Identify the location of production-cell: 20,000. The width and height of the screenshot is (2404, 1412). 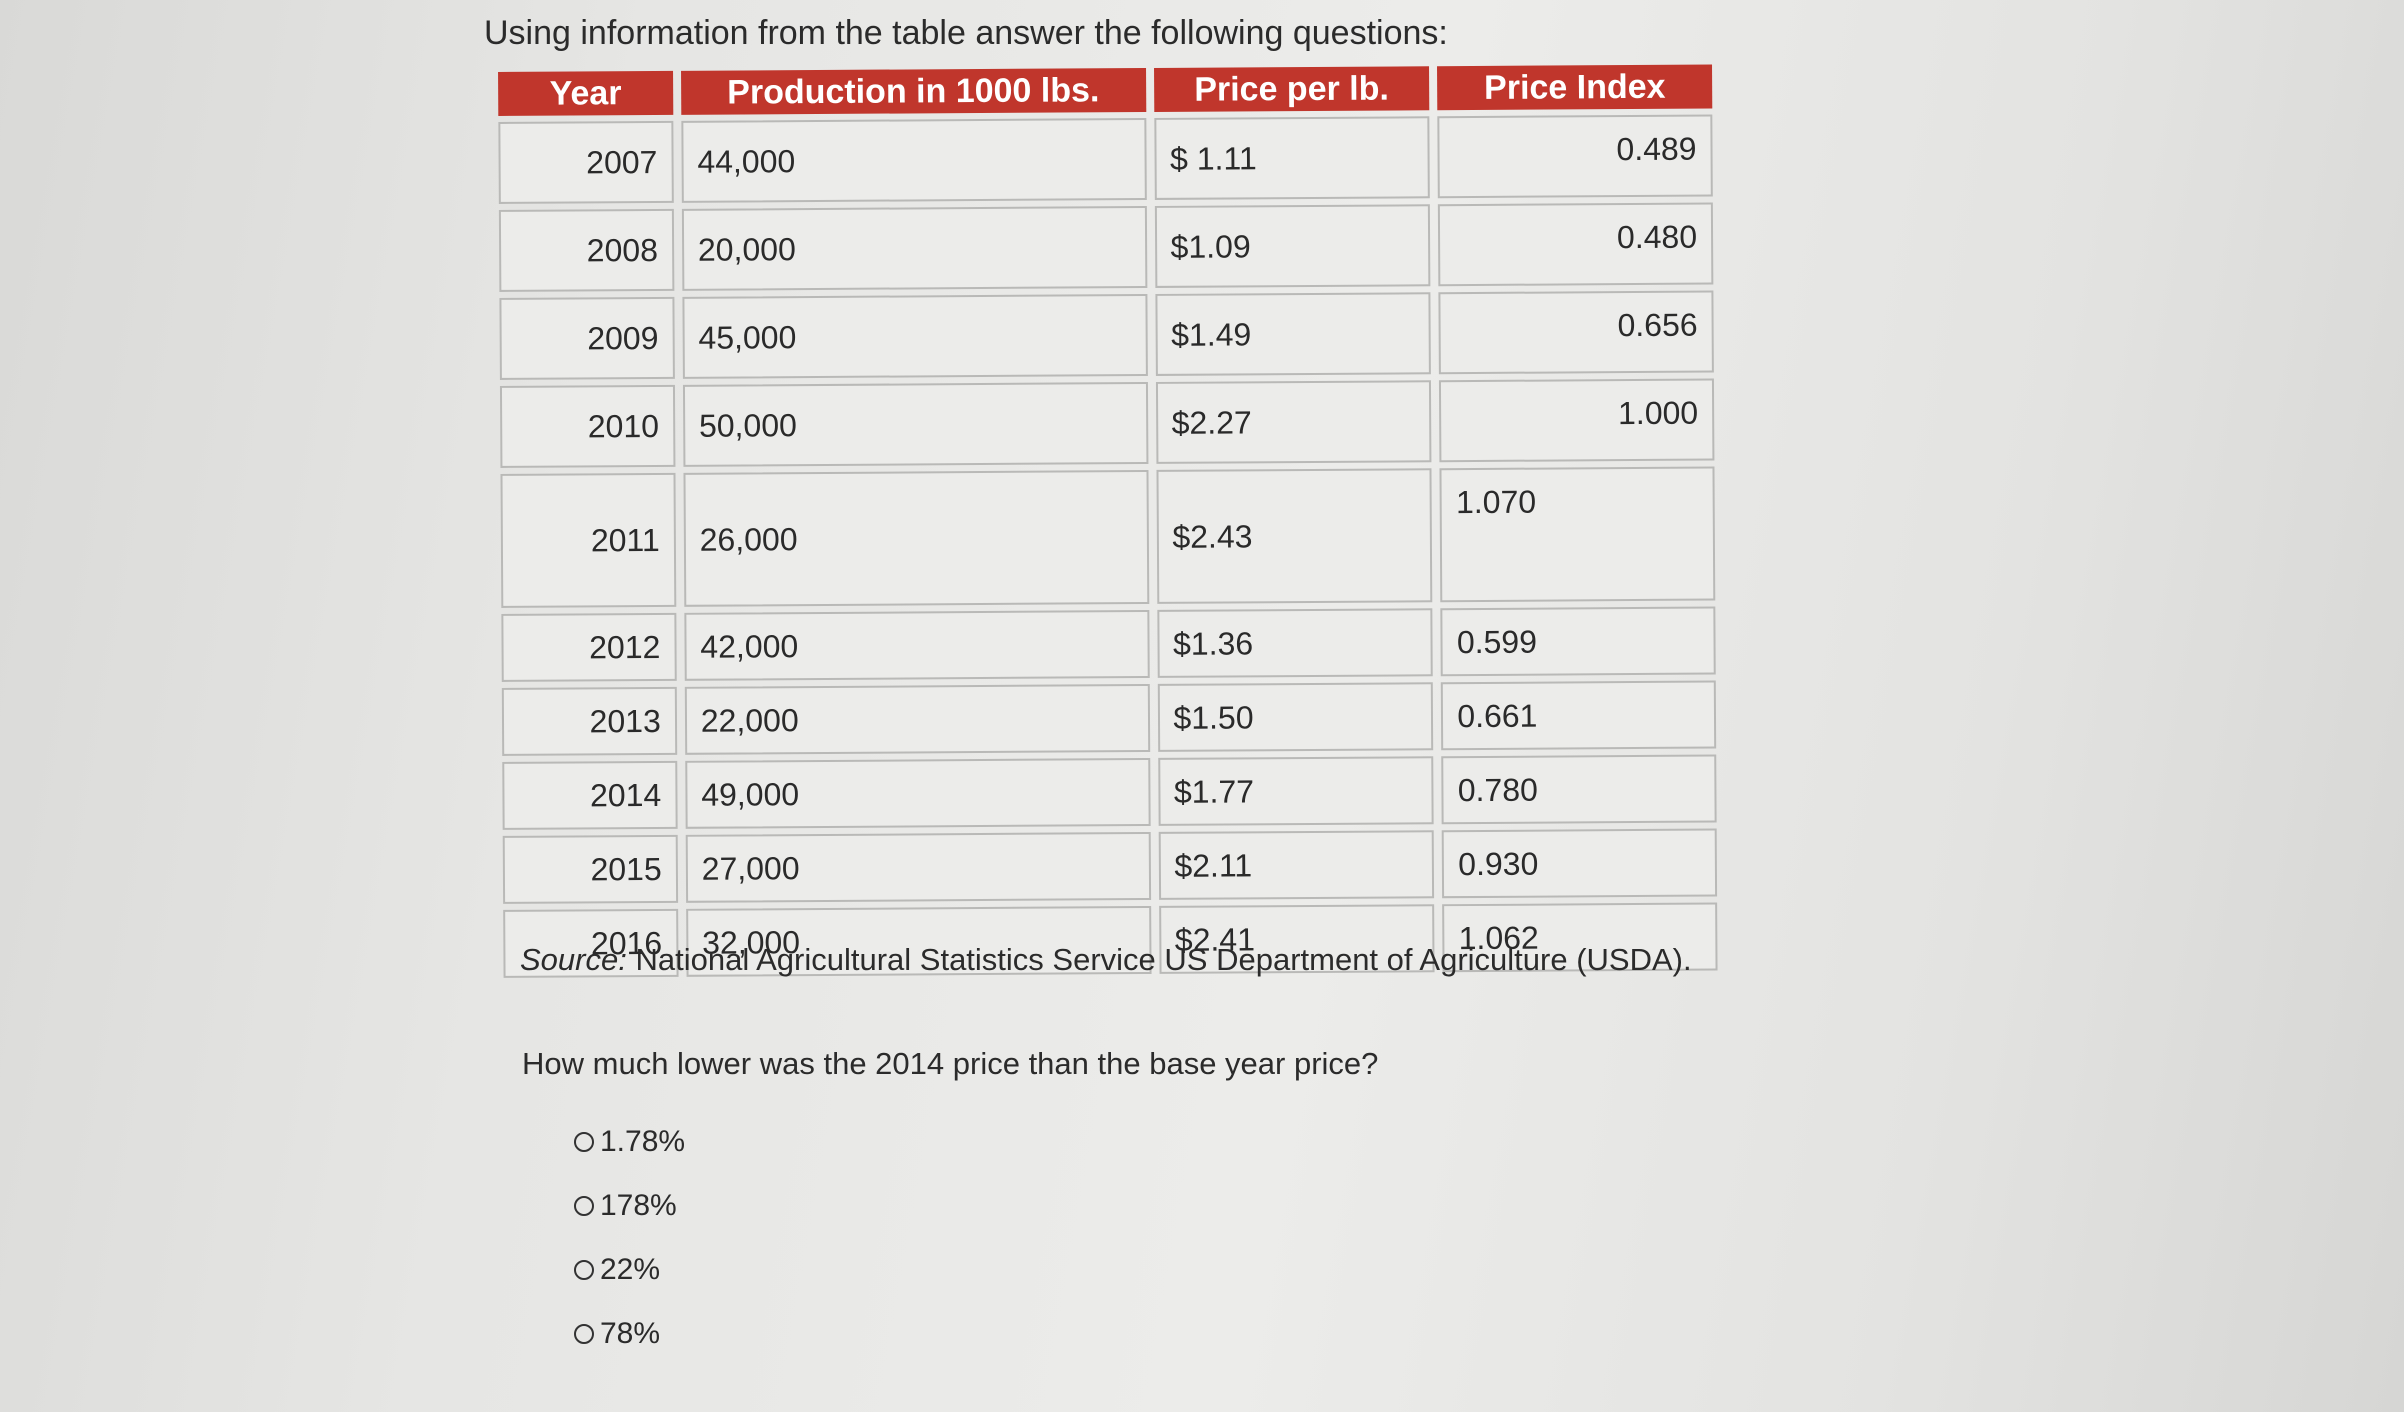
(914, 248).